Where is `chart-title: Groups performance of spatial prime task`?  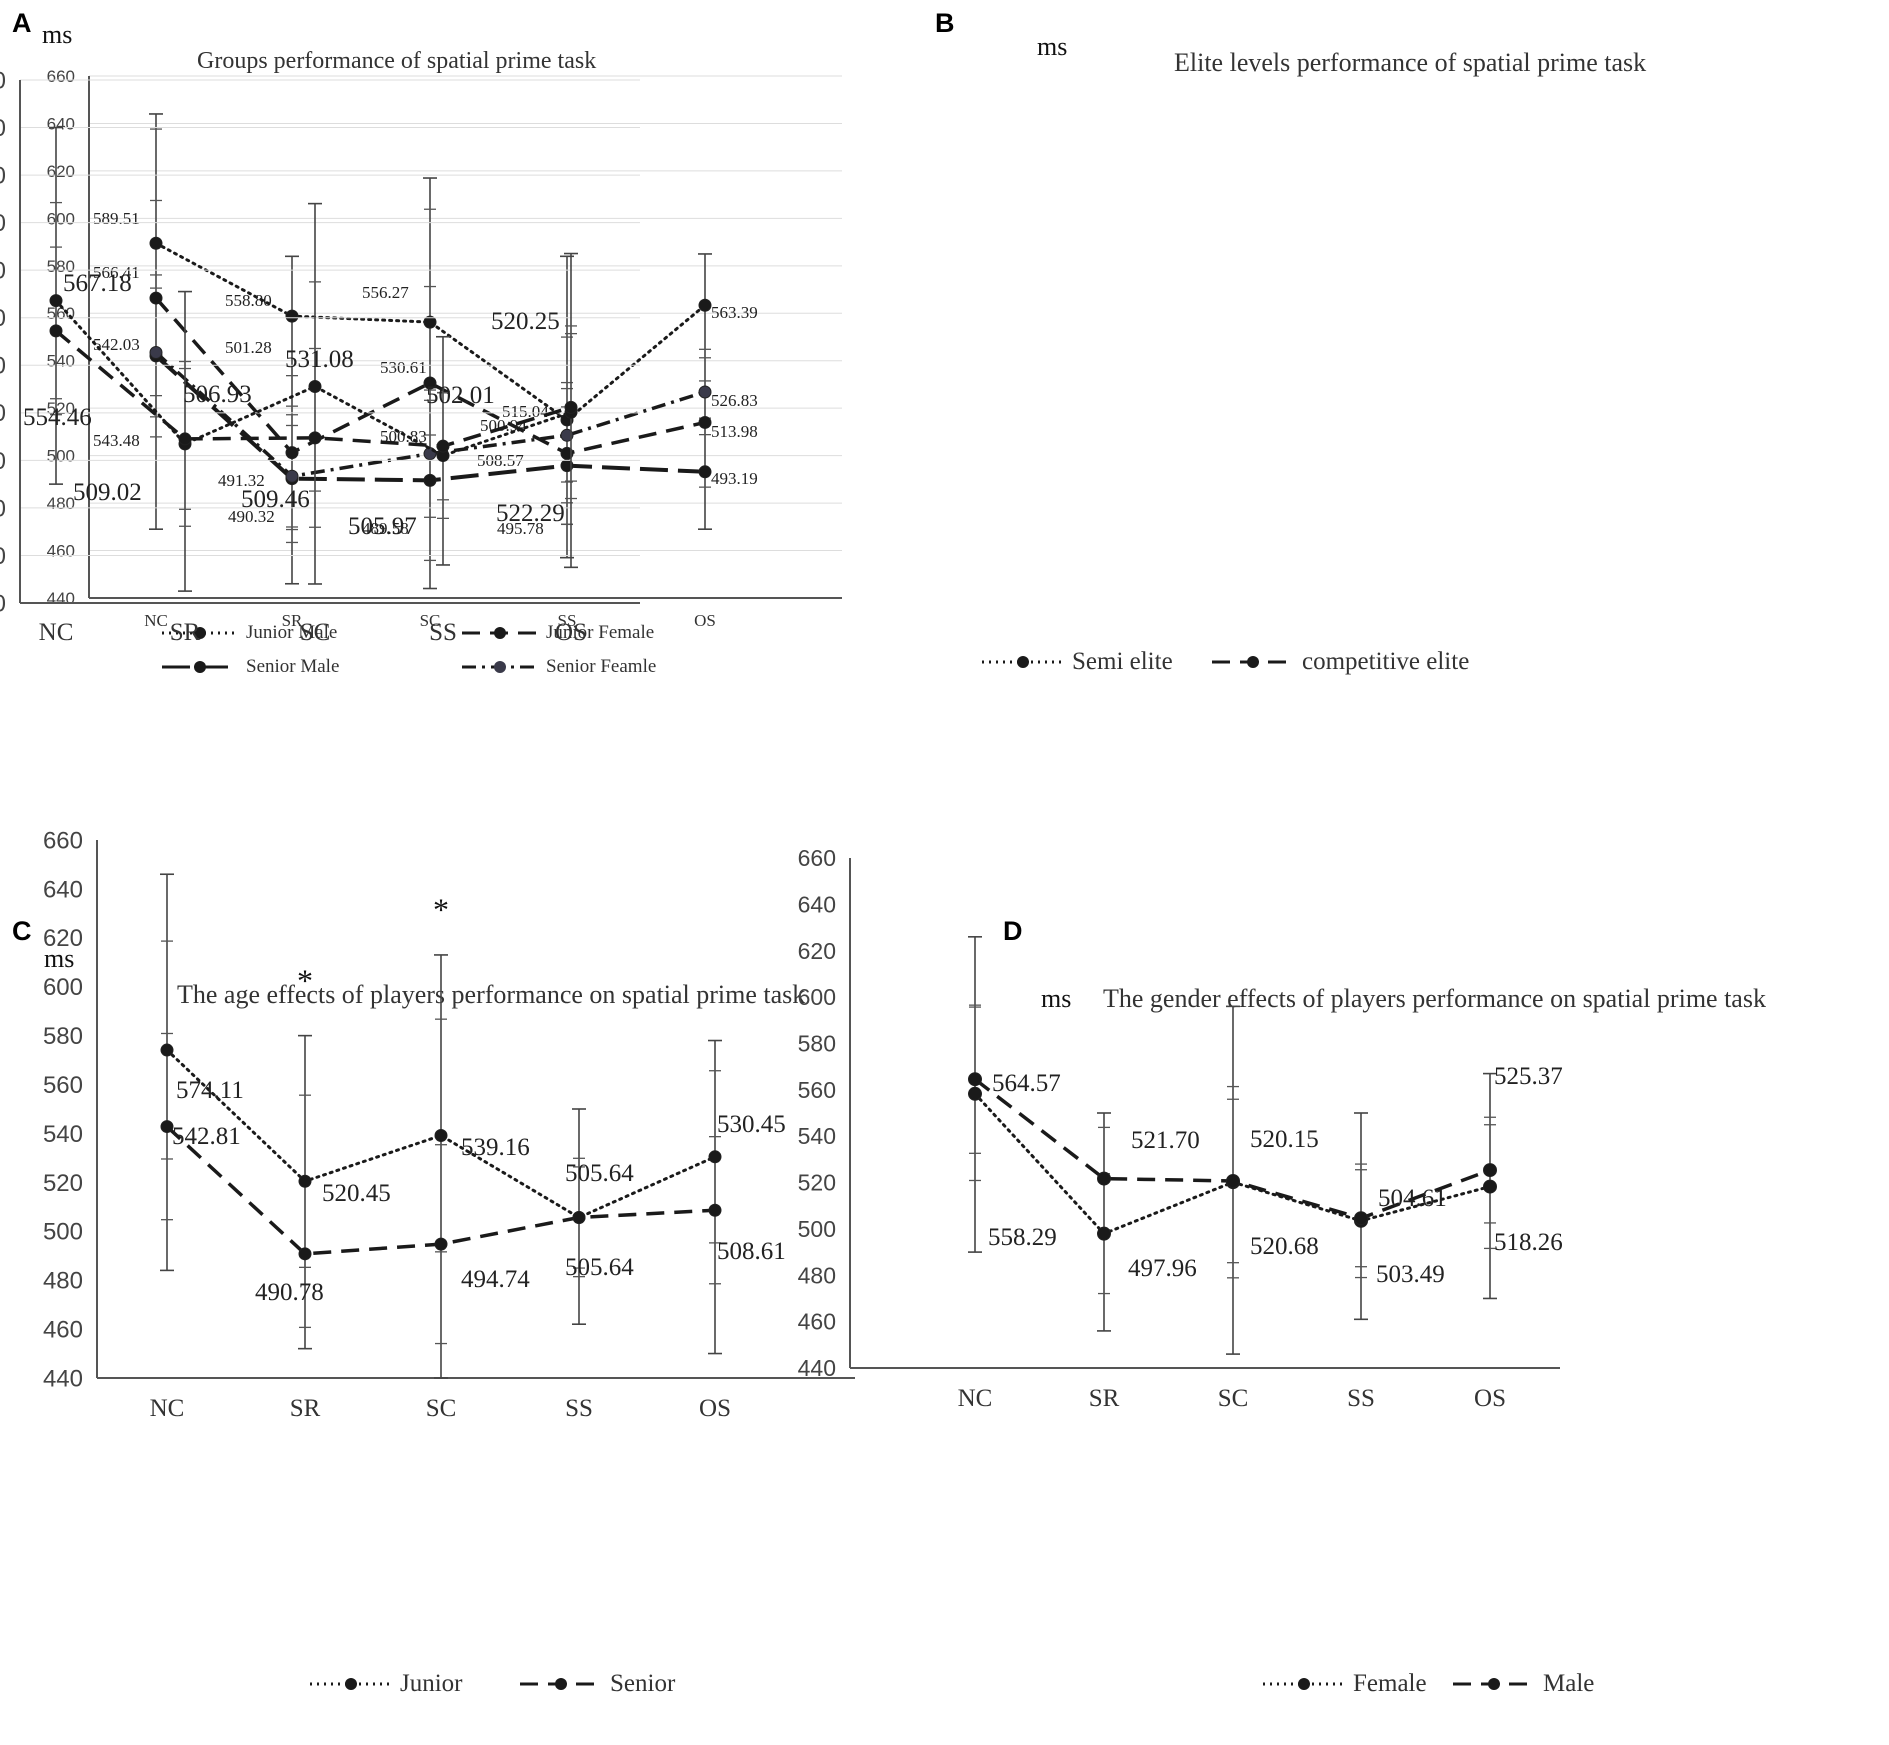 chart-title: Groups performance of spatial prime task is located at coordinates (397, 61).